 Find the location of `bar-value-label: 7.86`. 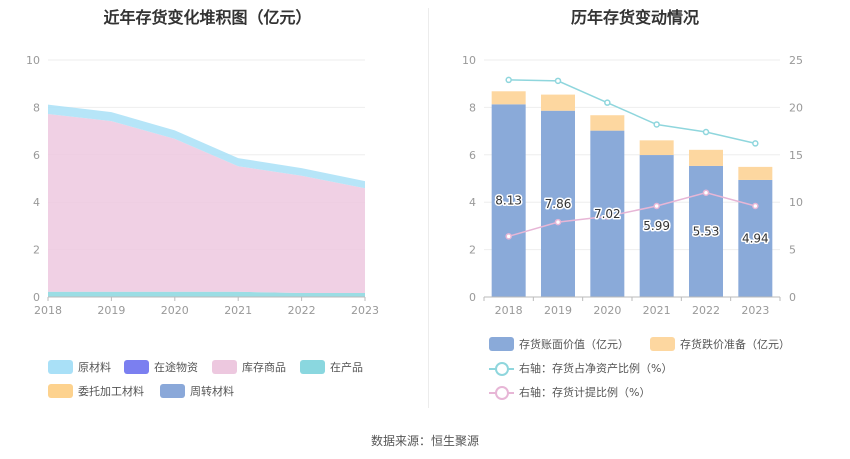

bar-value-label: 7.86 is located at coordinates (558, 204).